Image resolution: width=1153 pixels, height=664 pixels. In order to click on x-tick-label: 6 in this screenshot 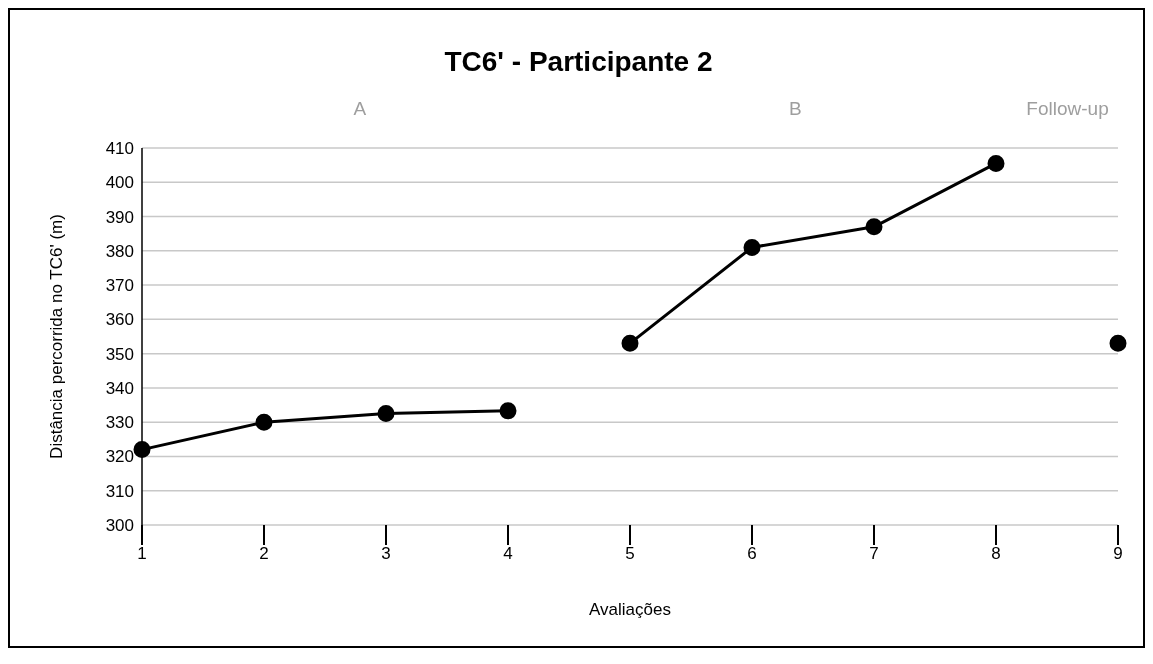, I will do `click(752, 554)`.